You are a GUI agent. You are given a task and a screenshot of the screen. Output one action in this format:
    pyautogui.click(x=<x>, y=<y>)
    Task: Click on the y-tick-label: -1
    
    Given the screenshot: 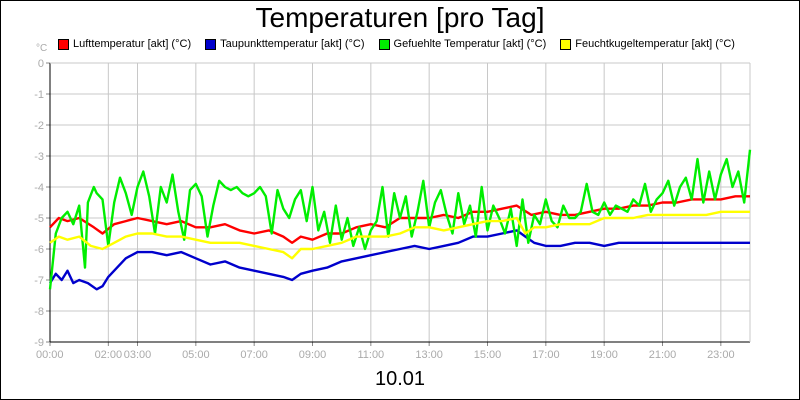 What is the action you would take?
    pyautogui.click(x=39, y=95)
    